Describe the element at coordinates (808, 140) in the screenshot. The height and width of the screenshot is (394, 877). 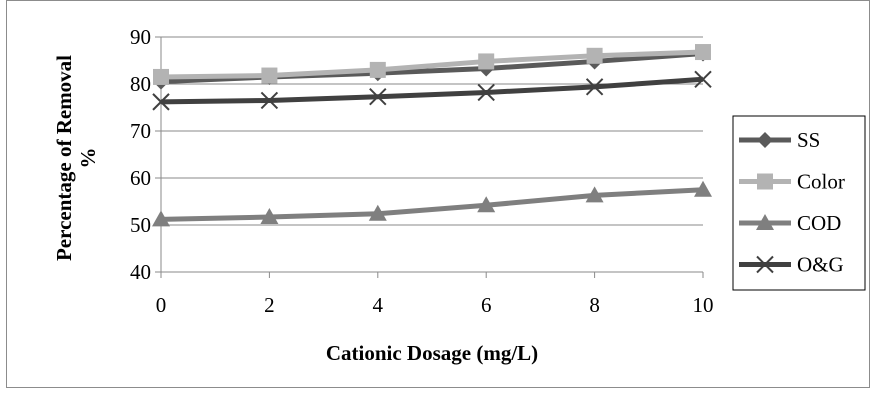
I see `legend-label-ss: SS` at that location.